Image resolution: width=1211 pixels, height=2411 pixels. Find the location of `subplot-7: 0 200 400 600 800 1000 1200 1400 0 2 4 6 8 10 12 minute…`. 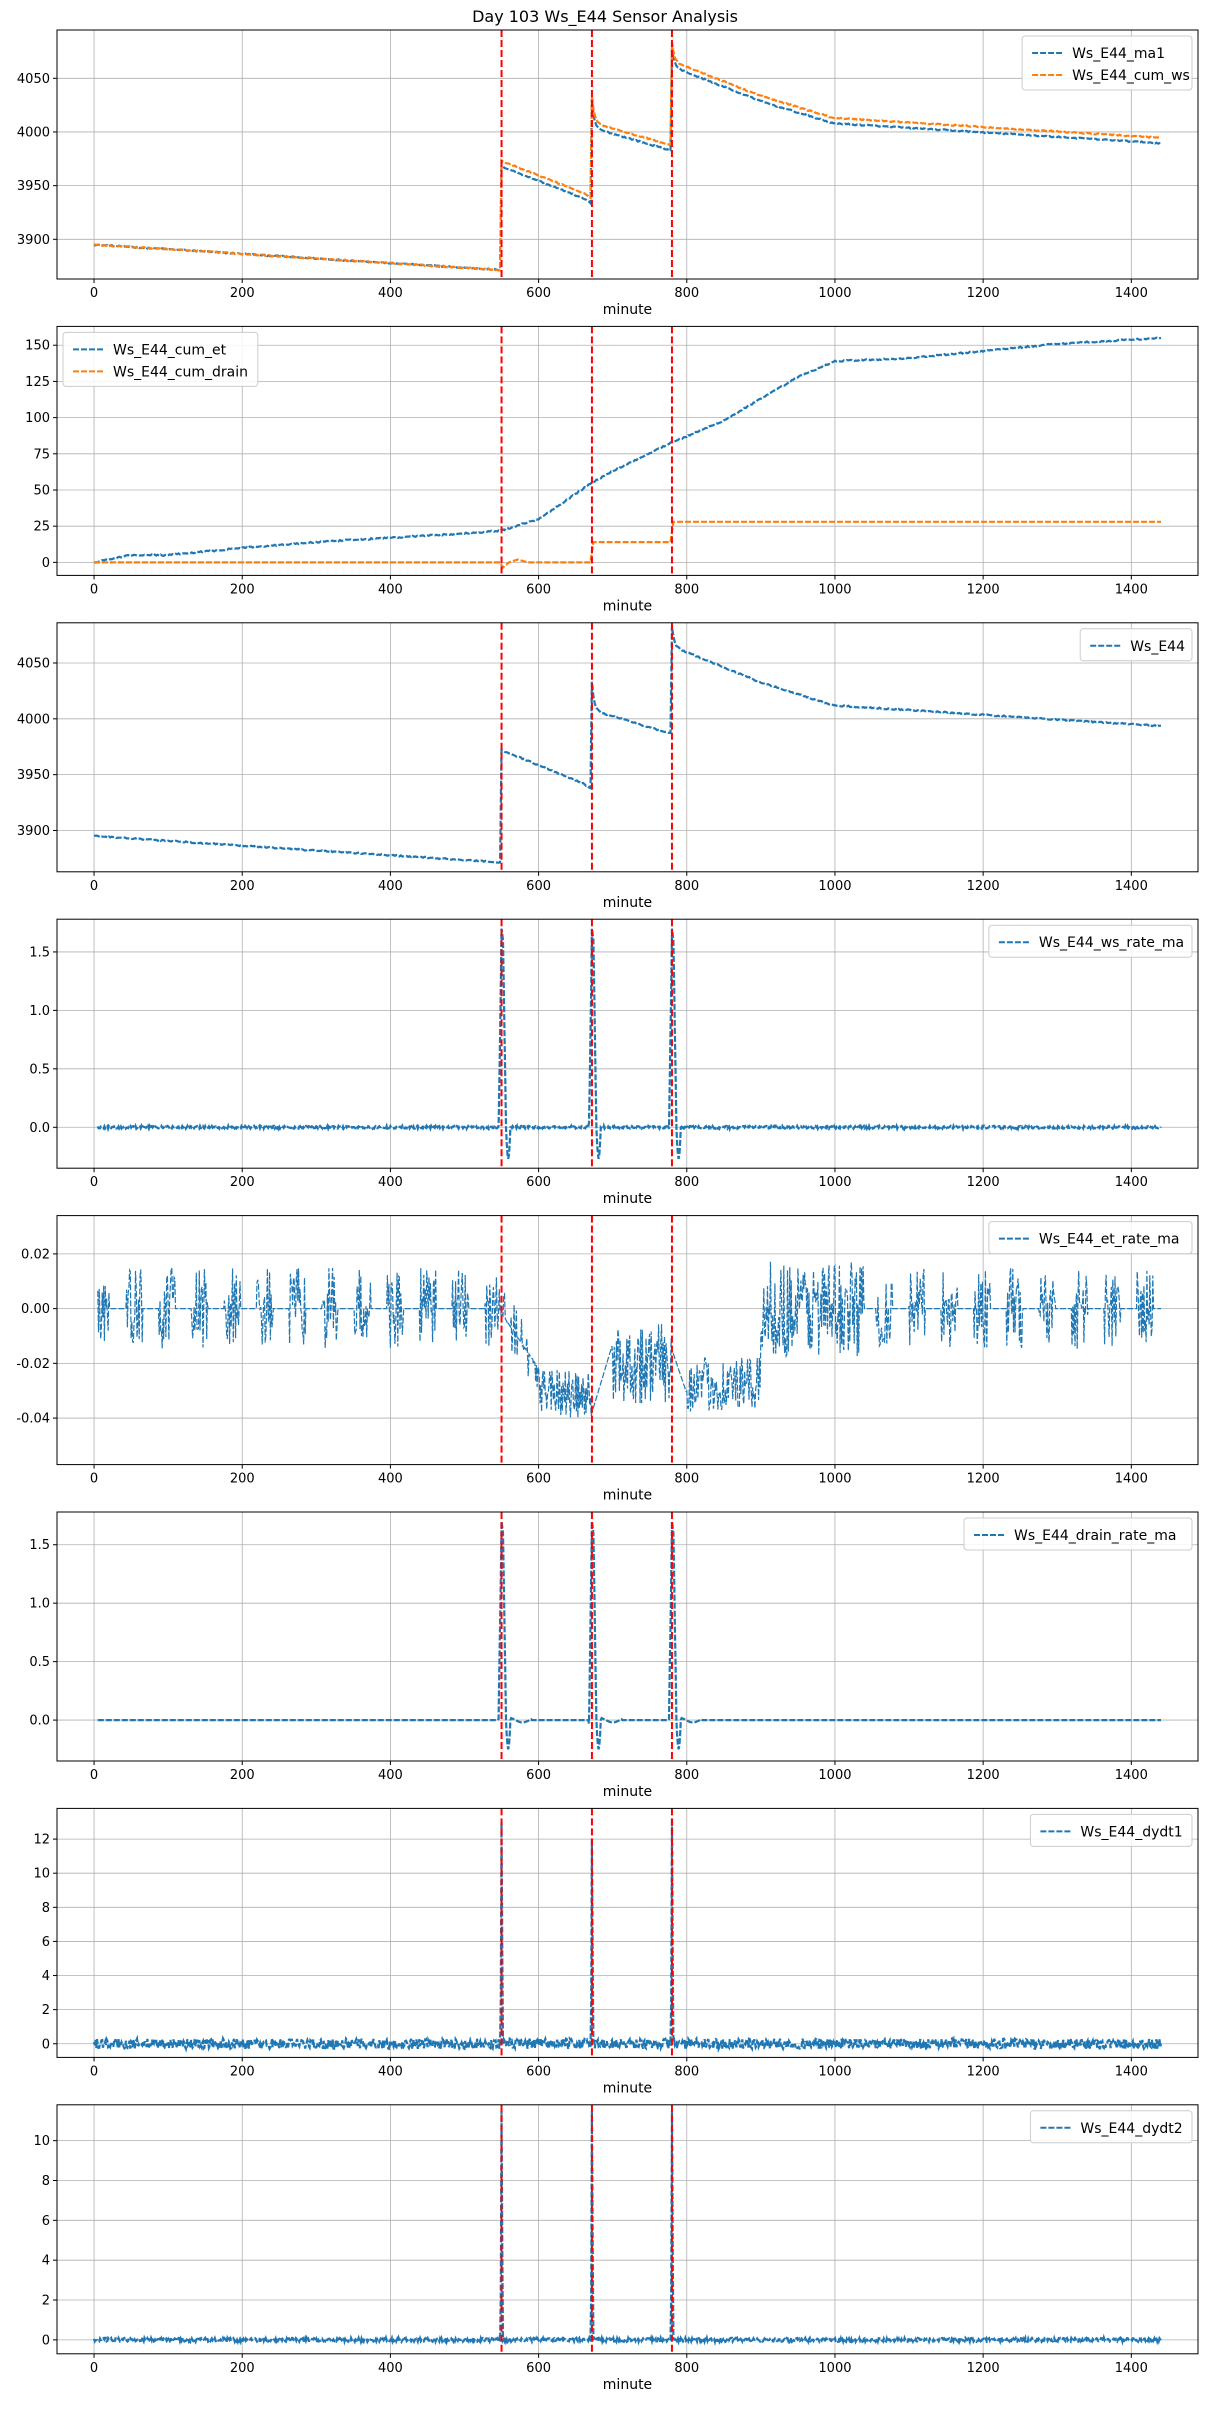

subplot-7: 0 200 400 600 800 1000 1200 1400 0 2 4 6 8 10 12 minute… is located at coordinates (616, 1951).